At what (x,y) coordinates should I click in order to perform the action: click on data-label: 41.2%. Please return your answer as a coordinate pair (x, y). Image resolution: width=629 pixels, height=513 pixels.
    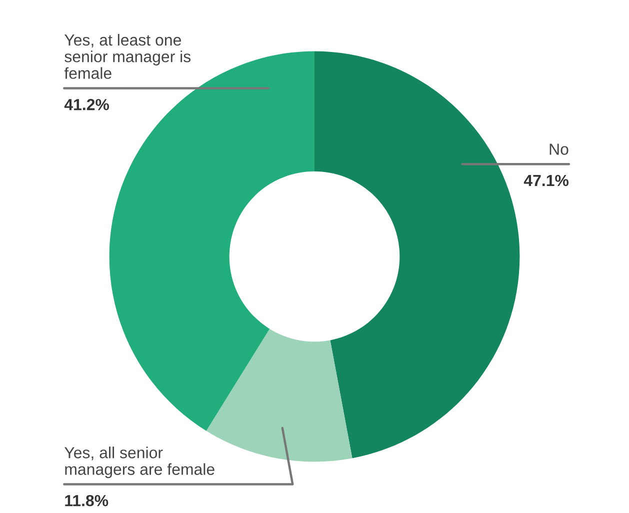
    Looking at the image, I should click on (87, 104).